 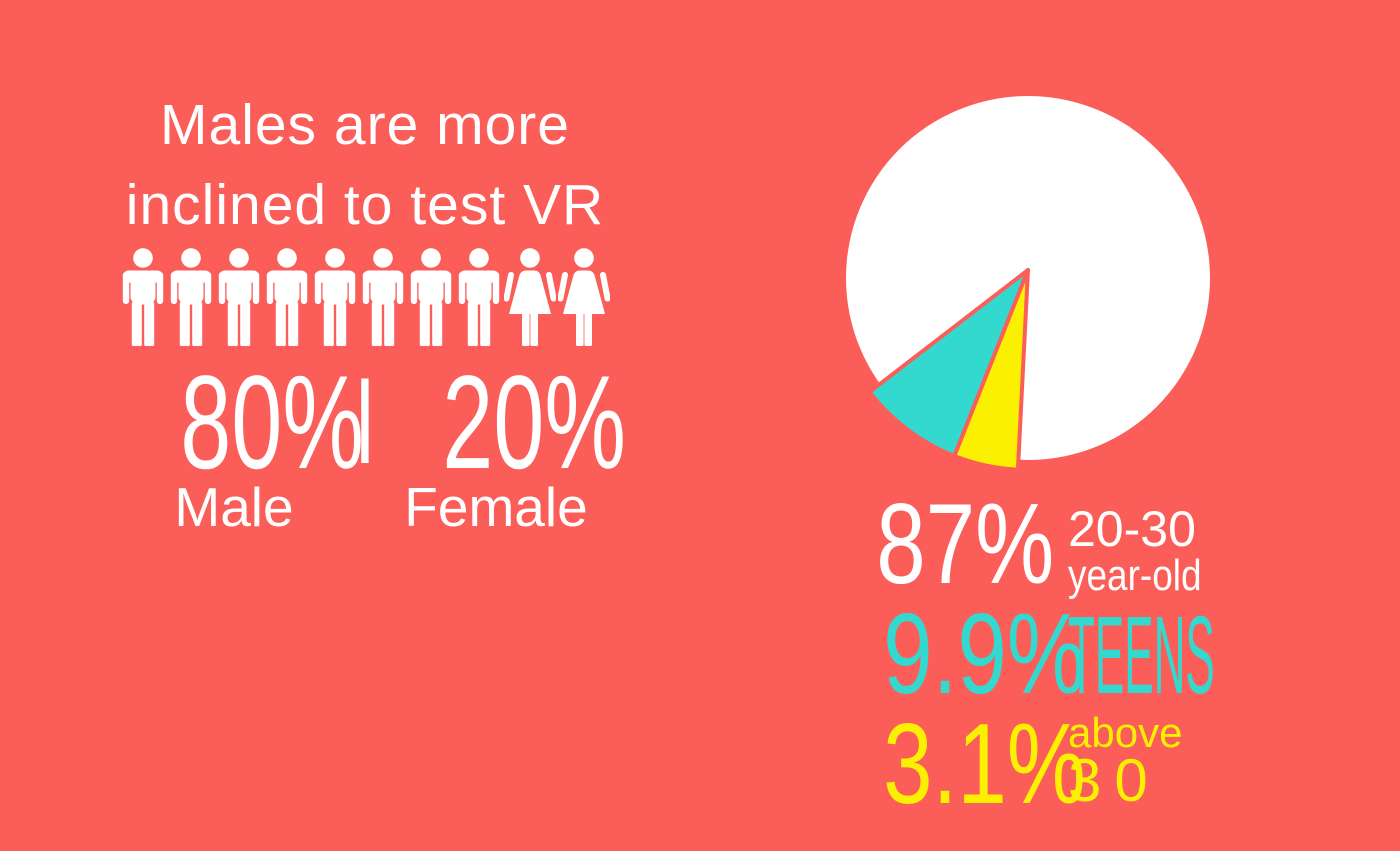 I want to click on stat-label-20-30-line1: 20-30, so click(x=1132, y=529).